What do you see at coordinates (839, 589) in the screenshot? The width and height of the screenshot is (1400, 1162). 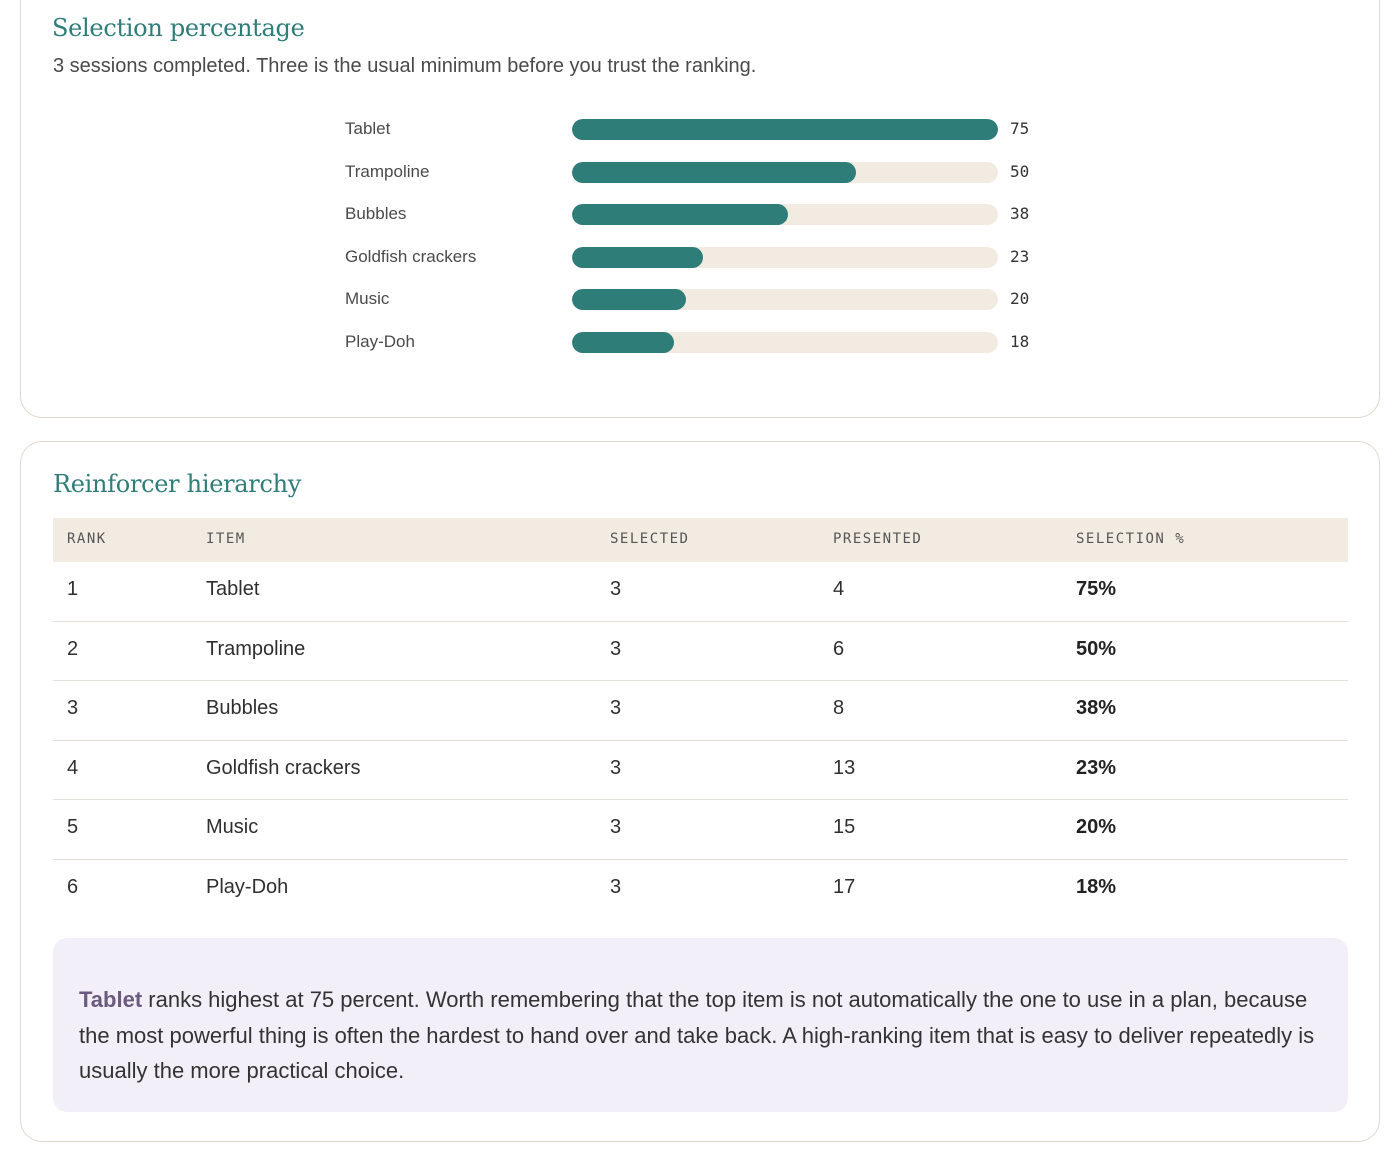 I see `cell-presented: 4` at bounding box center [839, 589].